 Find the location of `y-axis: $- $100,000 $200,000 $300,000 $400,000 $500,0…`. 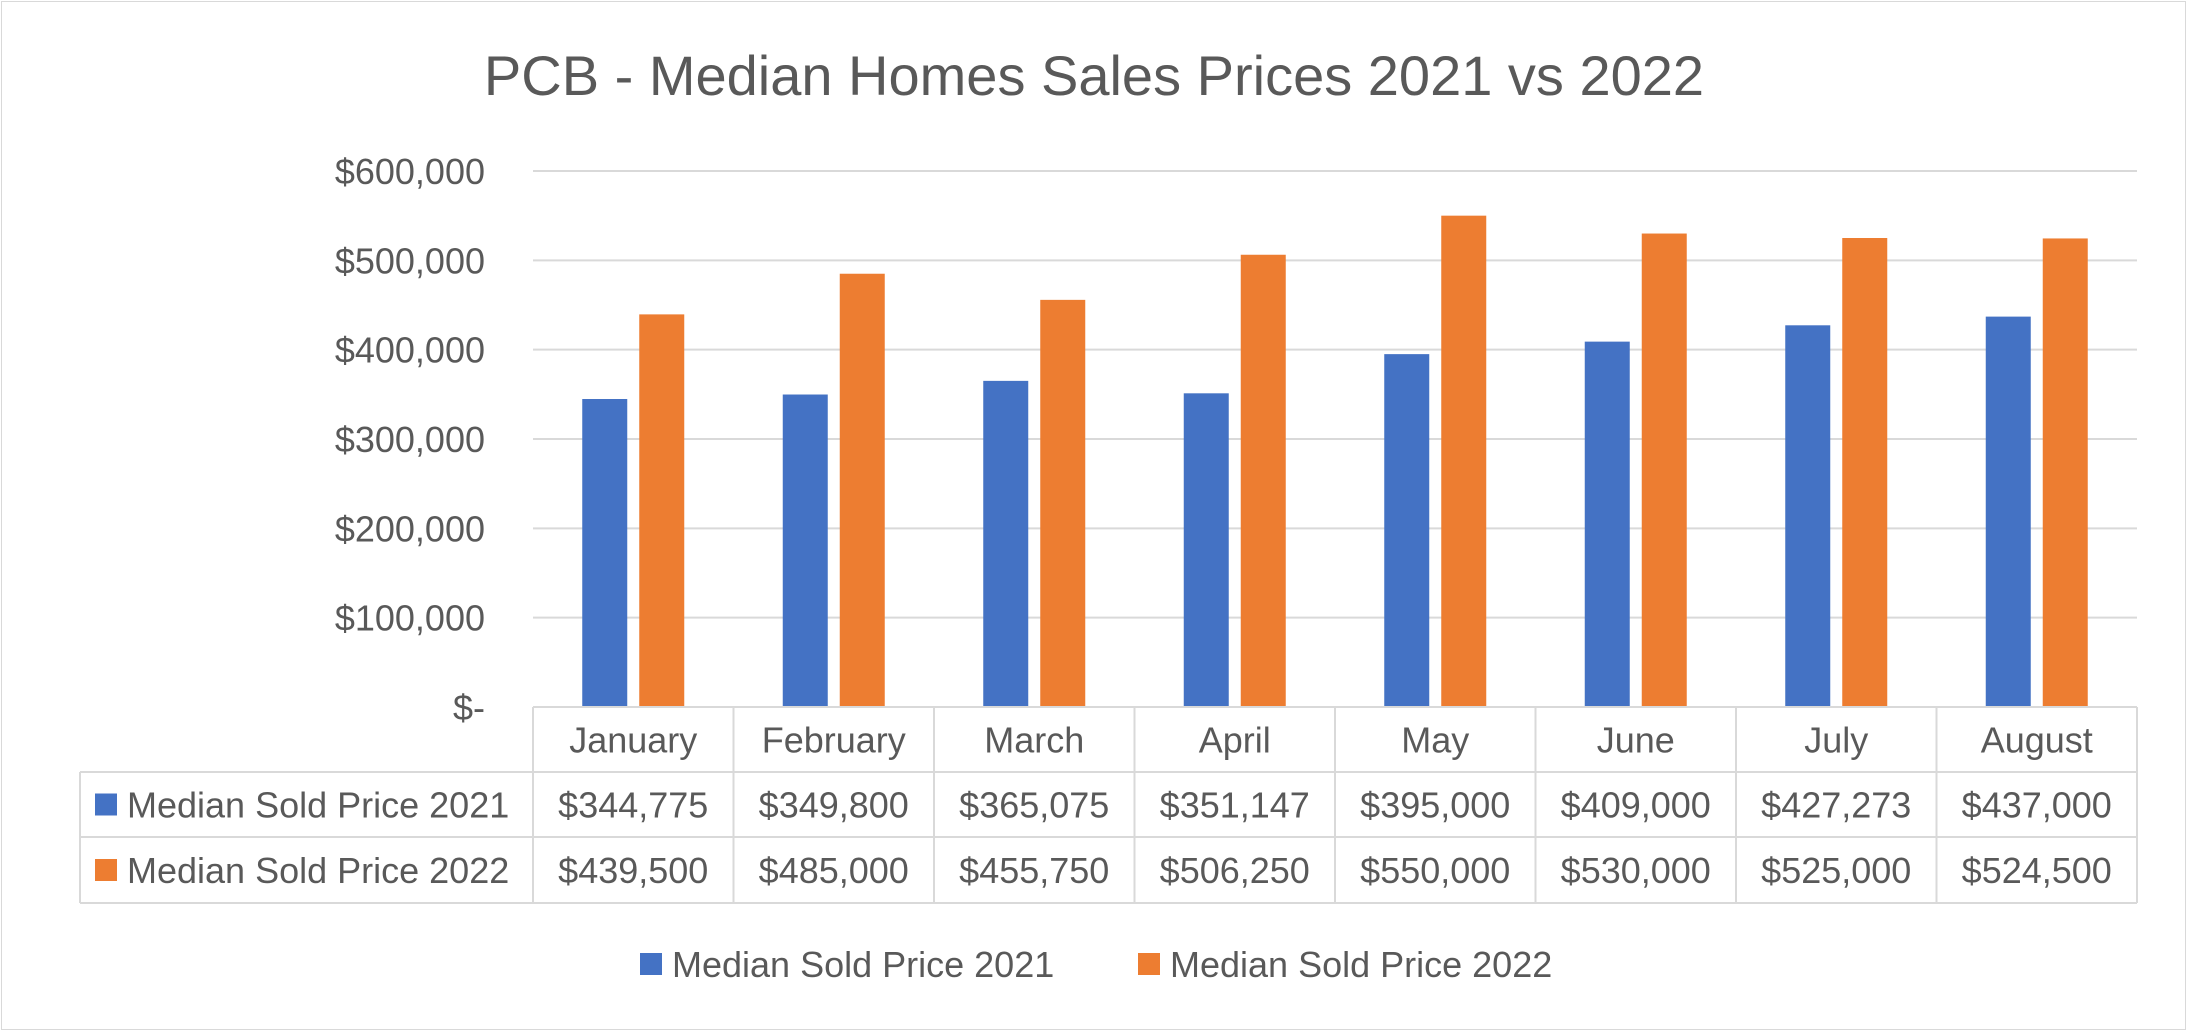

y-axis: $- $100,000 $200,000 $300,000 $400,000 $500,0… is located at coordinates (410, 439).